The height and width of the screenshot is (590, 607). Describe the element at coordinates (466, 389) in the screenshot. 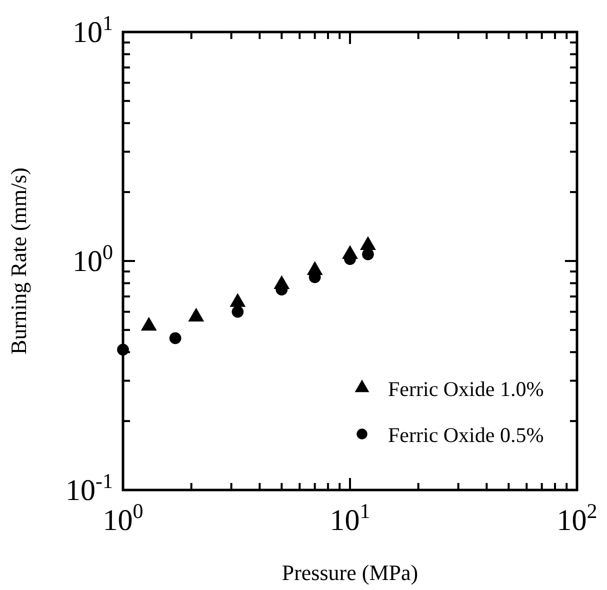

I see `legend-label: Ferric Oxide 1.0%` at that location.